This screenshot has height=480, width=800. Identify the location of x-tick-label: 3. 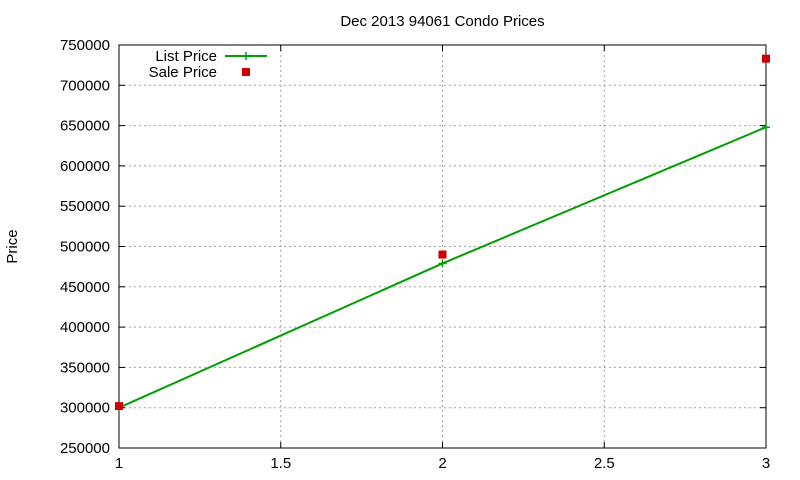
(766, 463).